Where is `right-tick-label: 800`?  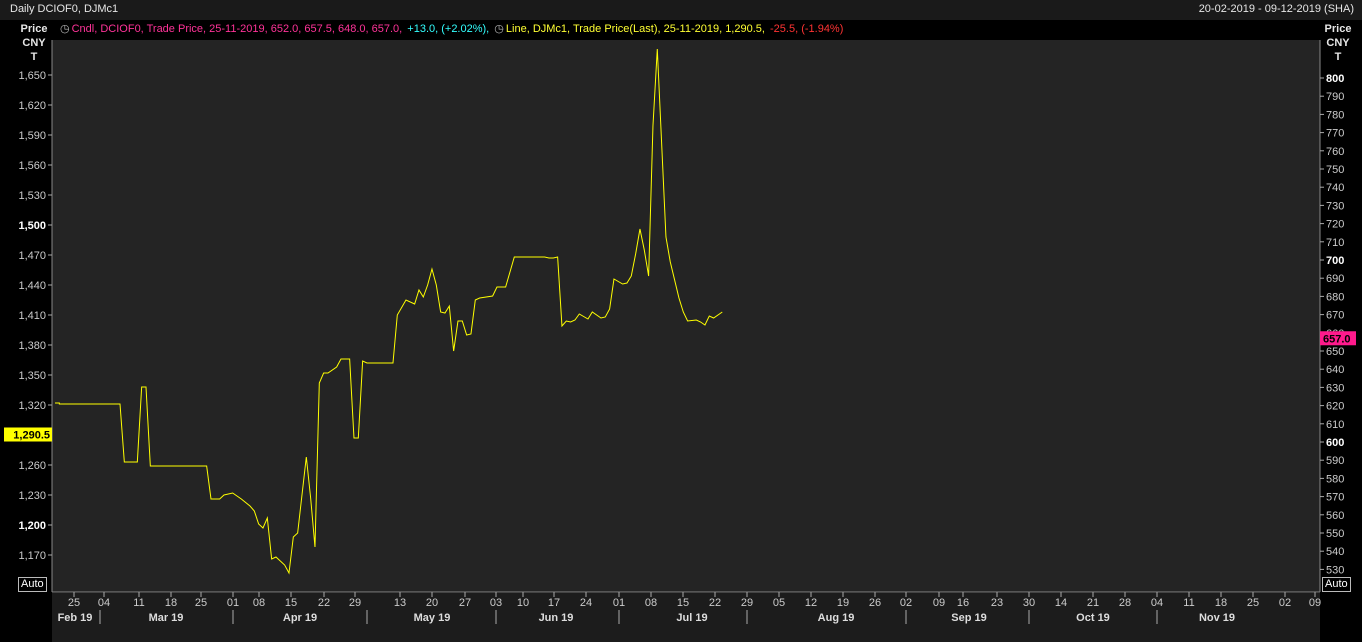
right-tick-label: 800 is located at coordinates (1335, 79).